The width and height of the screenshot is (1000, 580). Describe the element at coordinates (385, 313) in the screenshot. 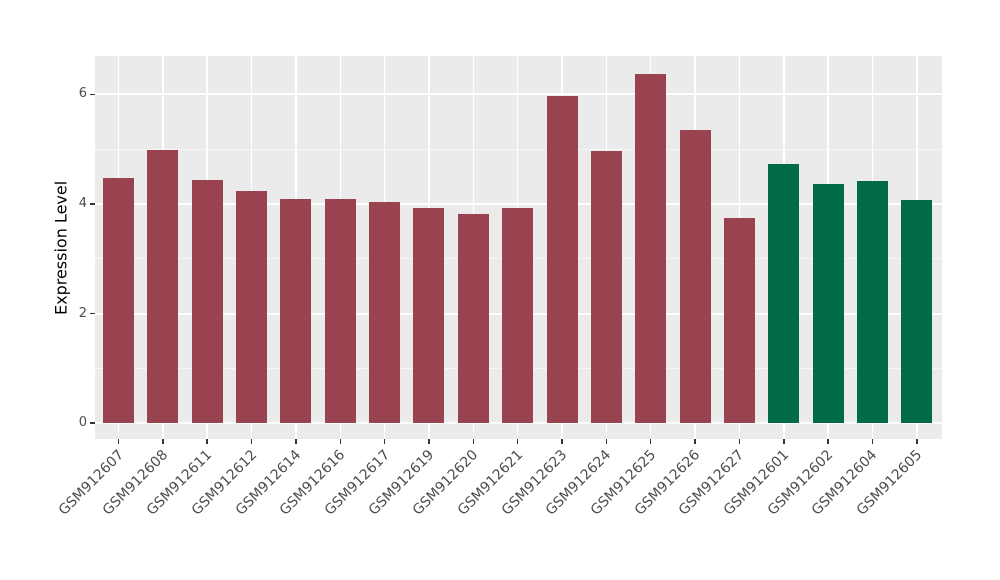

I see `bar-GSM912617` at that location.